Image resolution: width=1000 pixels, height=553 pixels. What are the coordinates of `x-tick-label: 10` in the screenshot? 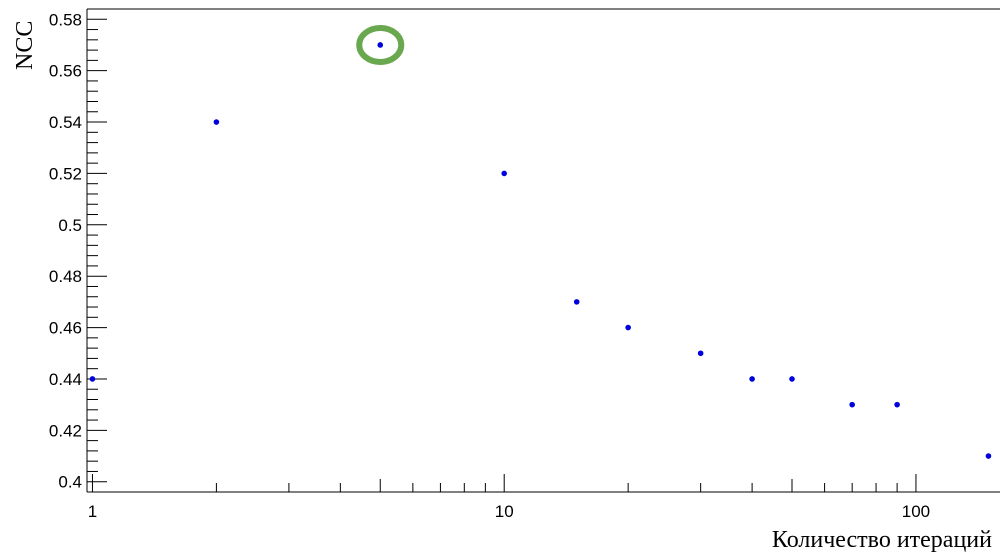 It's located at (504, 511).